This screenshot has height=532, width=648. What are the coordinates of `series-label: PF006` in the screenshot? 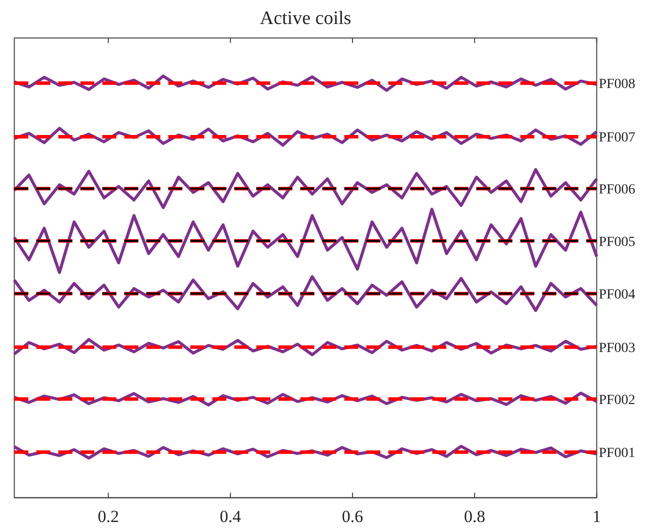 It's located at (617, 190).